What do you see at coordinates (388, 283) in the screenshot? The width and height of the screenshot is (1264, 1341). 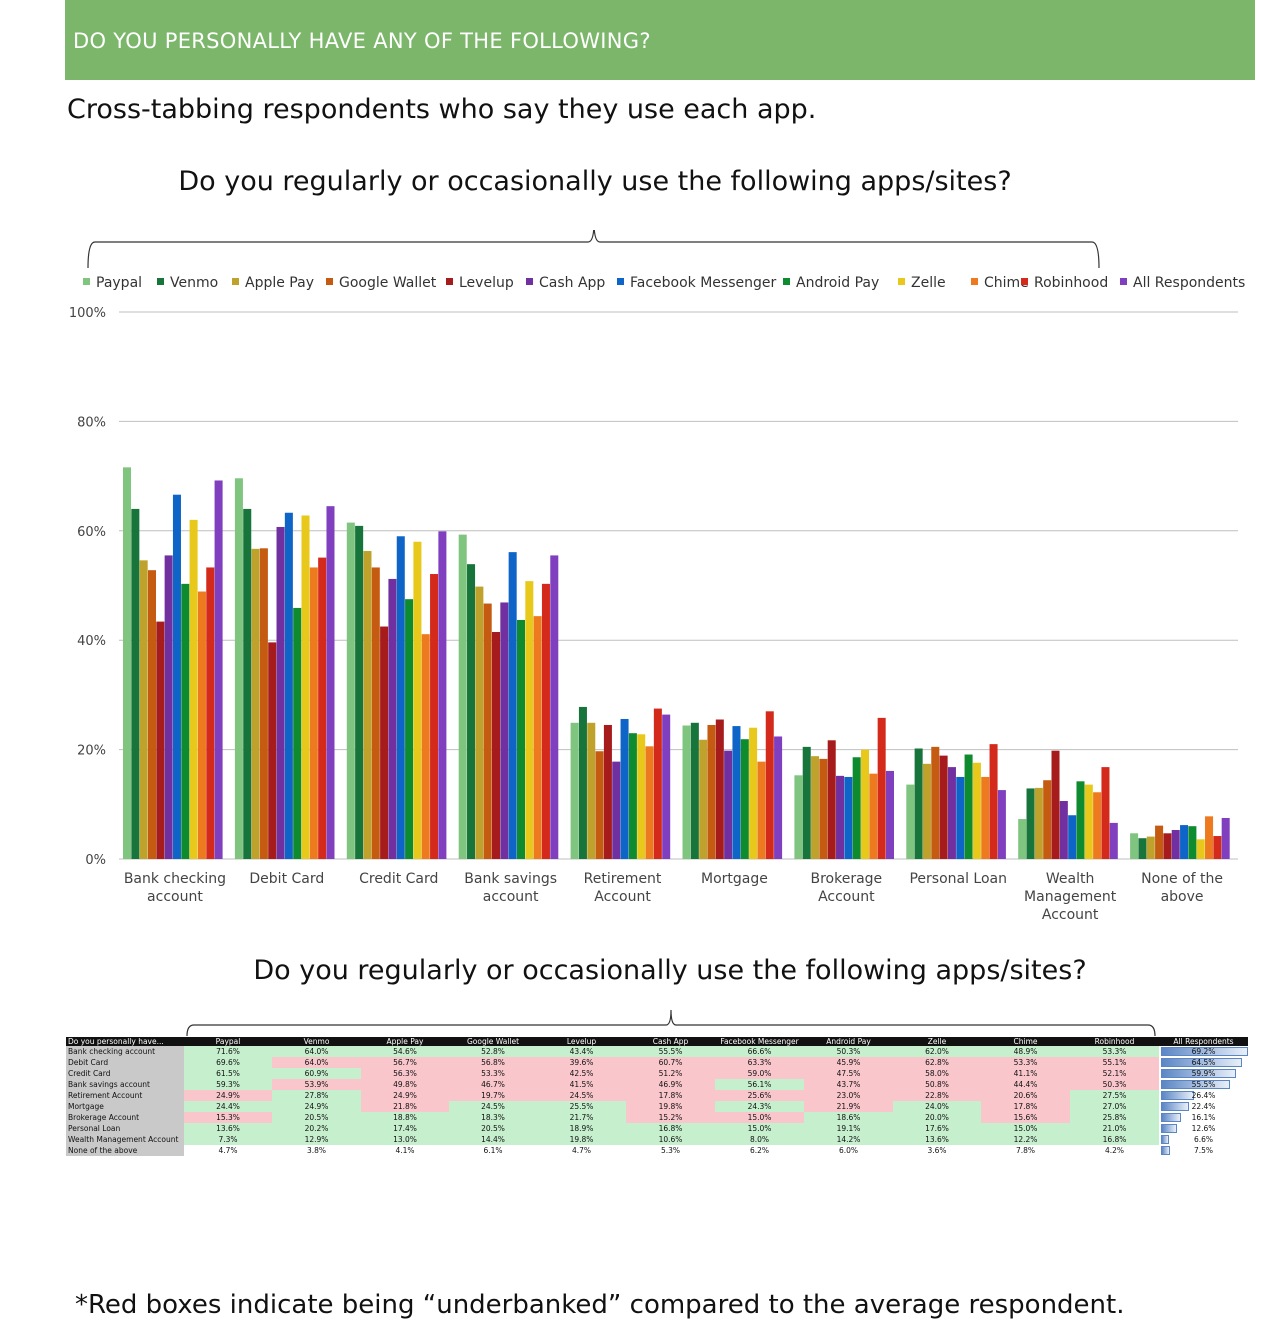 I see `legend-label: Google Wallet` at bounding box center [388, 283].